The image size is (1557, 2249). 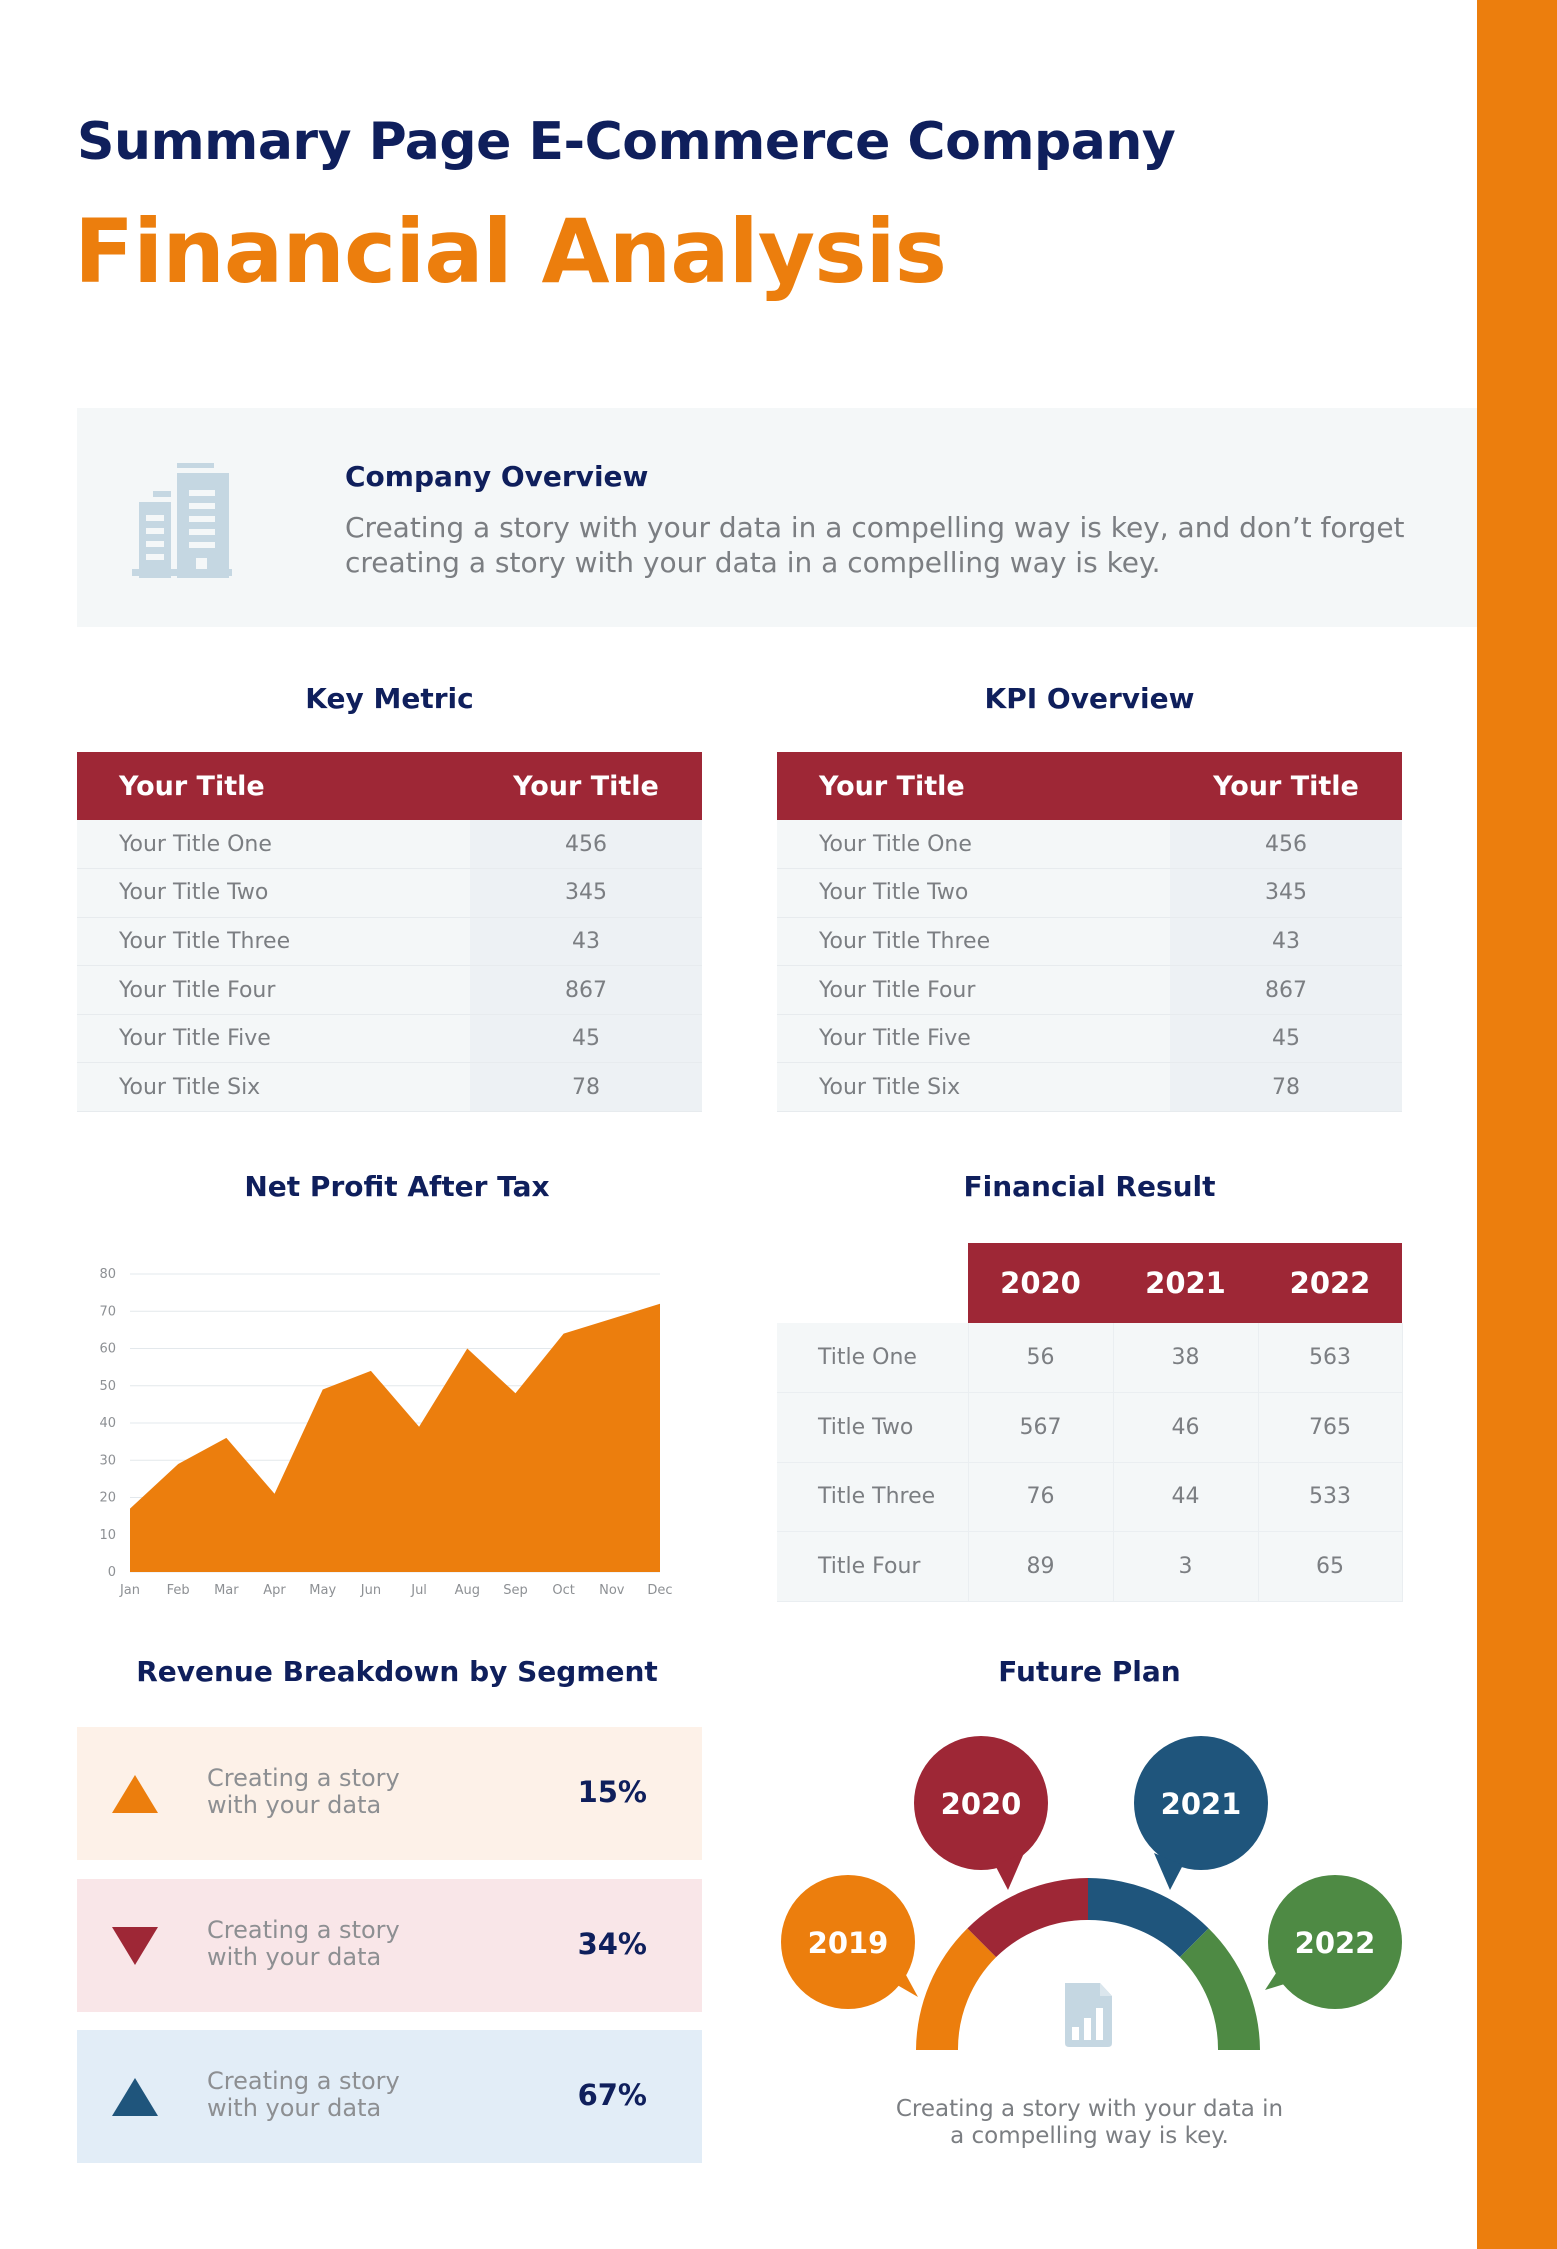 I want to click on cell-value: 533, so click(x=1330, y=1497).